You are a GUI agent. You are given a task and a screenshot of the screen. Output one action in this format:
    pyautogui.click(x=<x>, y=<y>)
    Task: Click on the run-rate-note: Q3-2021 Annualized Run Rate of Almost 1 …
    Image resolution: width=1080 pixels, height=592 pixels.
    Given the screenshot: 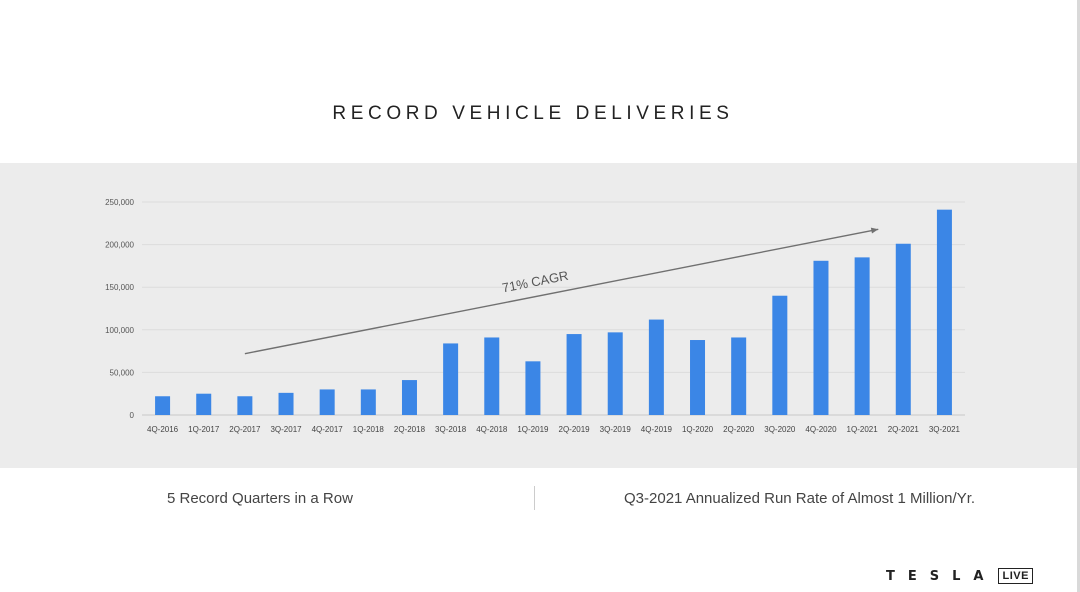 What is the action you would take?
    pyautogui.click(x=800, y=498)
    